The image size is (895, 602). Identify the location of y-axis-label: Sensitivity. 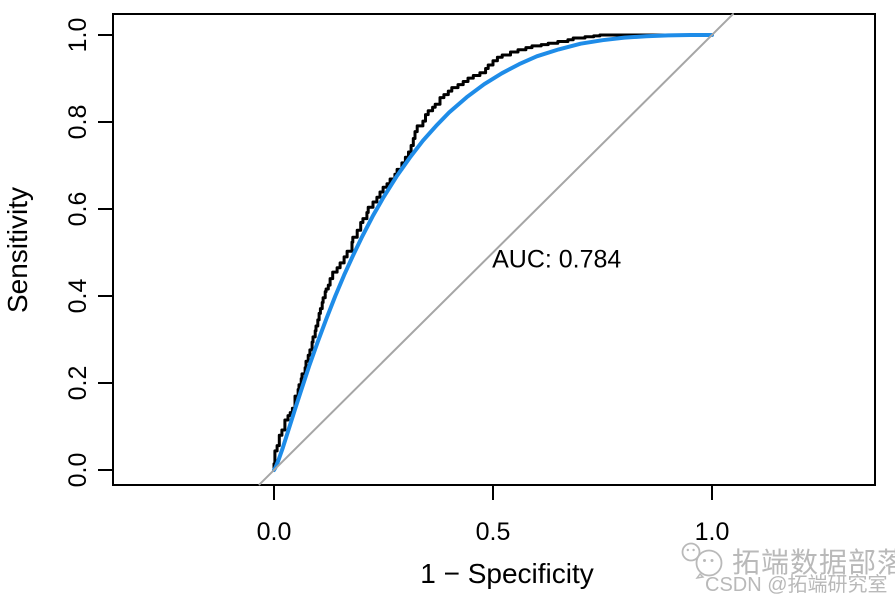
(17, 250).